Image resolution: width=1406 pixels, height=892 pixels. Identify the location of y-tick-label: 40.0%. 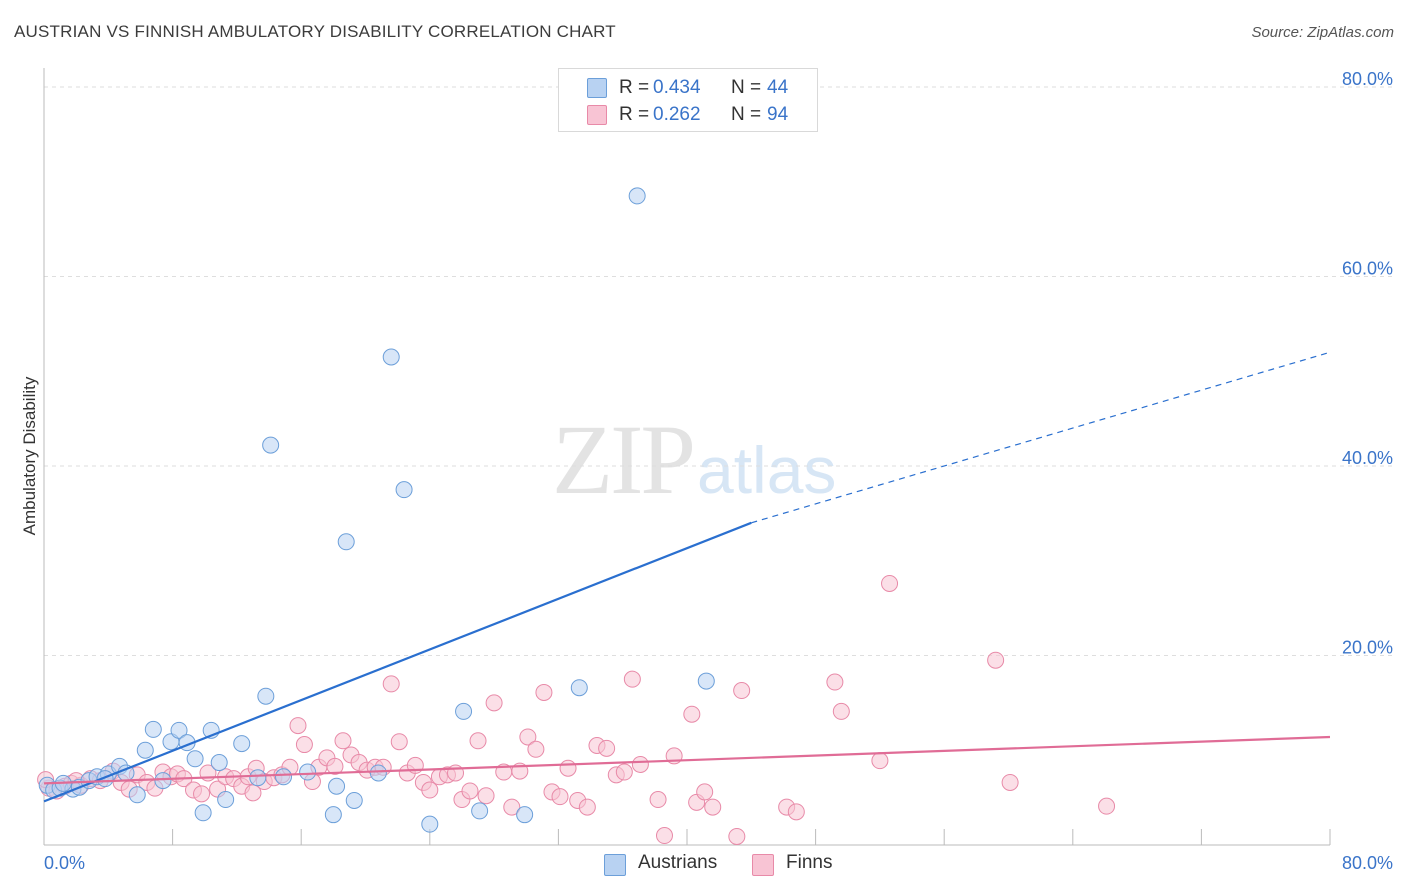
(1367, 458).